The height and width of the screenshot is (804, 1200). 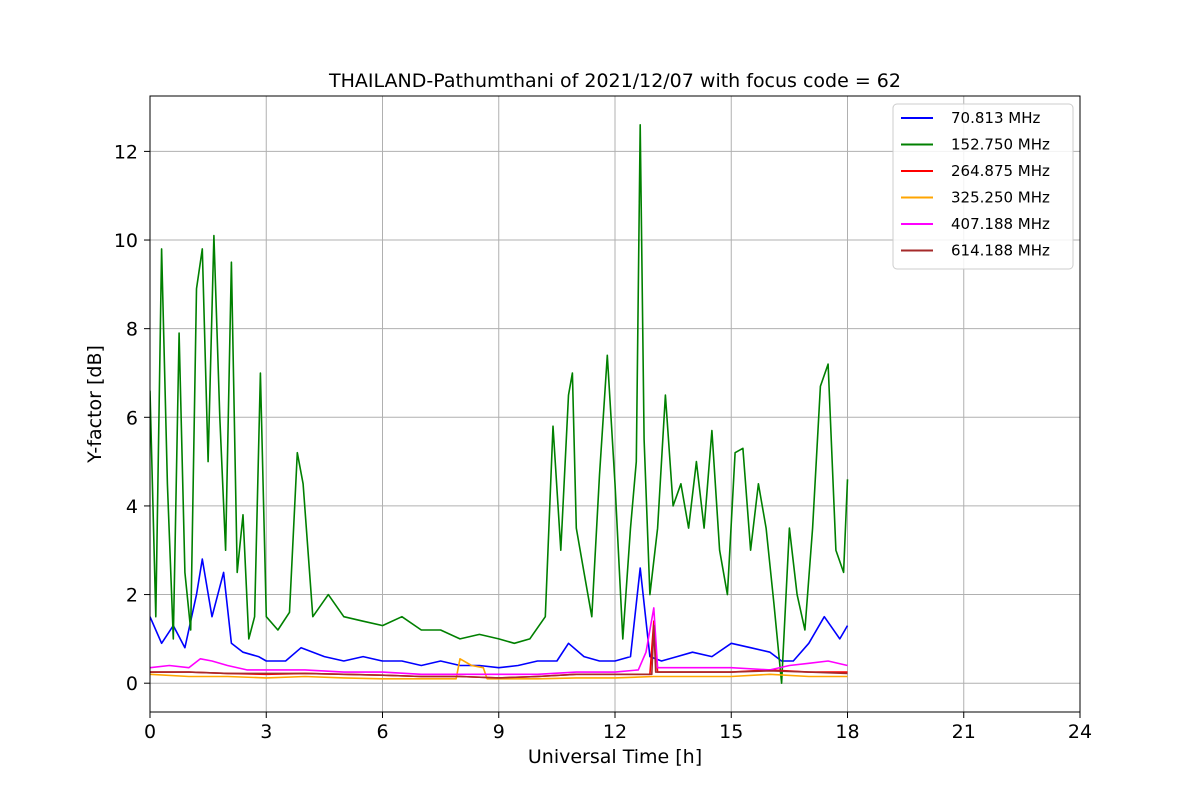 I want to click on y-tick-label-5: 10, so click(x=126, y=241).